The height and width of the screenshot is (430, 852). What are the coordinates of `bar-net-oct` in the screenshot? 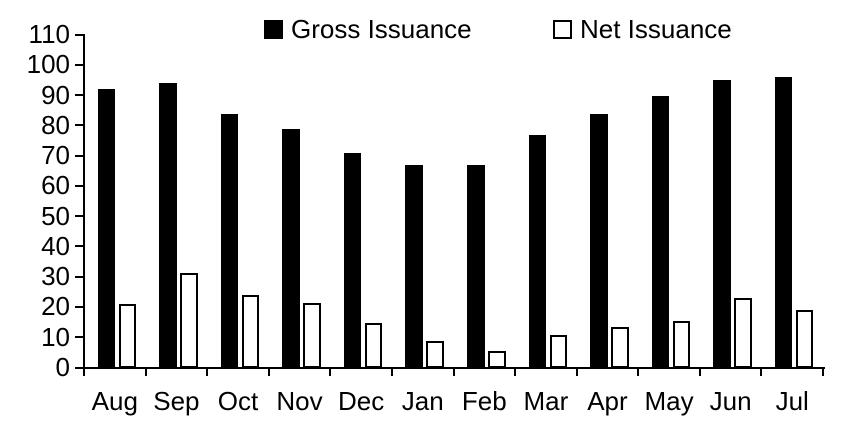 It's located at (250, 331).